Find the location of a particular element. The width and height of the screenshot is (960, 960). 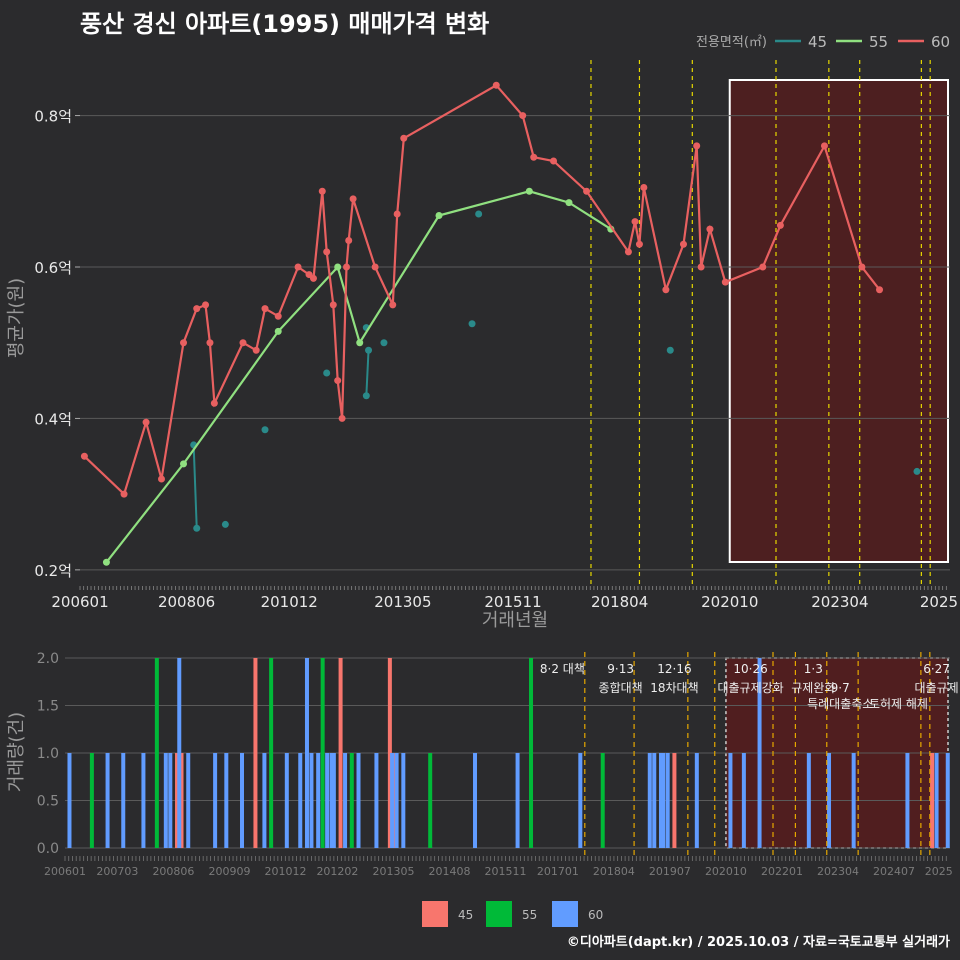

y-tick-label: 0.2억 is located at coordinates (53, 571).